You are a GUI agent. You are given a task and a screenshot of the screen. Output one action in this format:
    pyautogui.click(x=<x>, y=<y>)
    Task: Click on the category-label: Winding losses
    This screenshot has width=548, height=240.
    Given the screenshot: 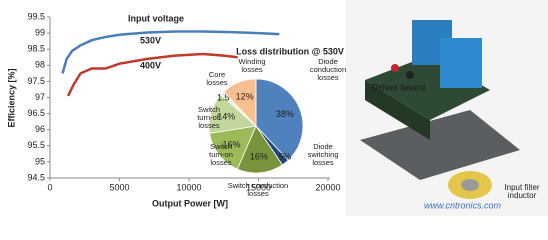 What is the action you would take?
    pyautogui.click(x=252, y=65)
    